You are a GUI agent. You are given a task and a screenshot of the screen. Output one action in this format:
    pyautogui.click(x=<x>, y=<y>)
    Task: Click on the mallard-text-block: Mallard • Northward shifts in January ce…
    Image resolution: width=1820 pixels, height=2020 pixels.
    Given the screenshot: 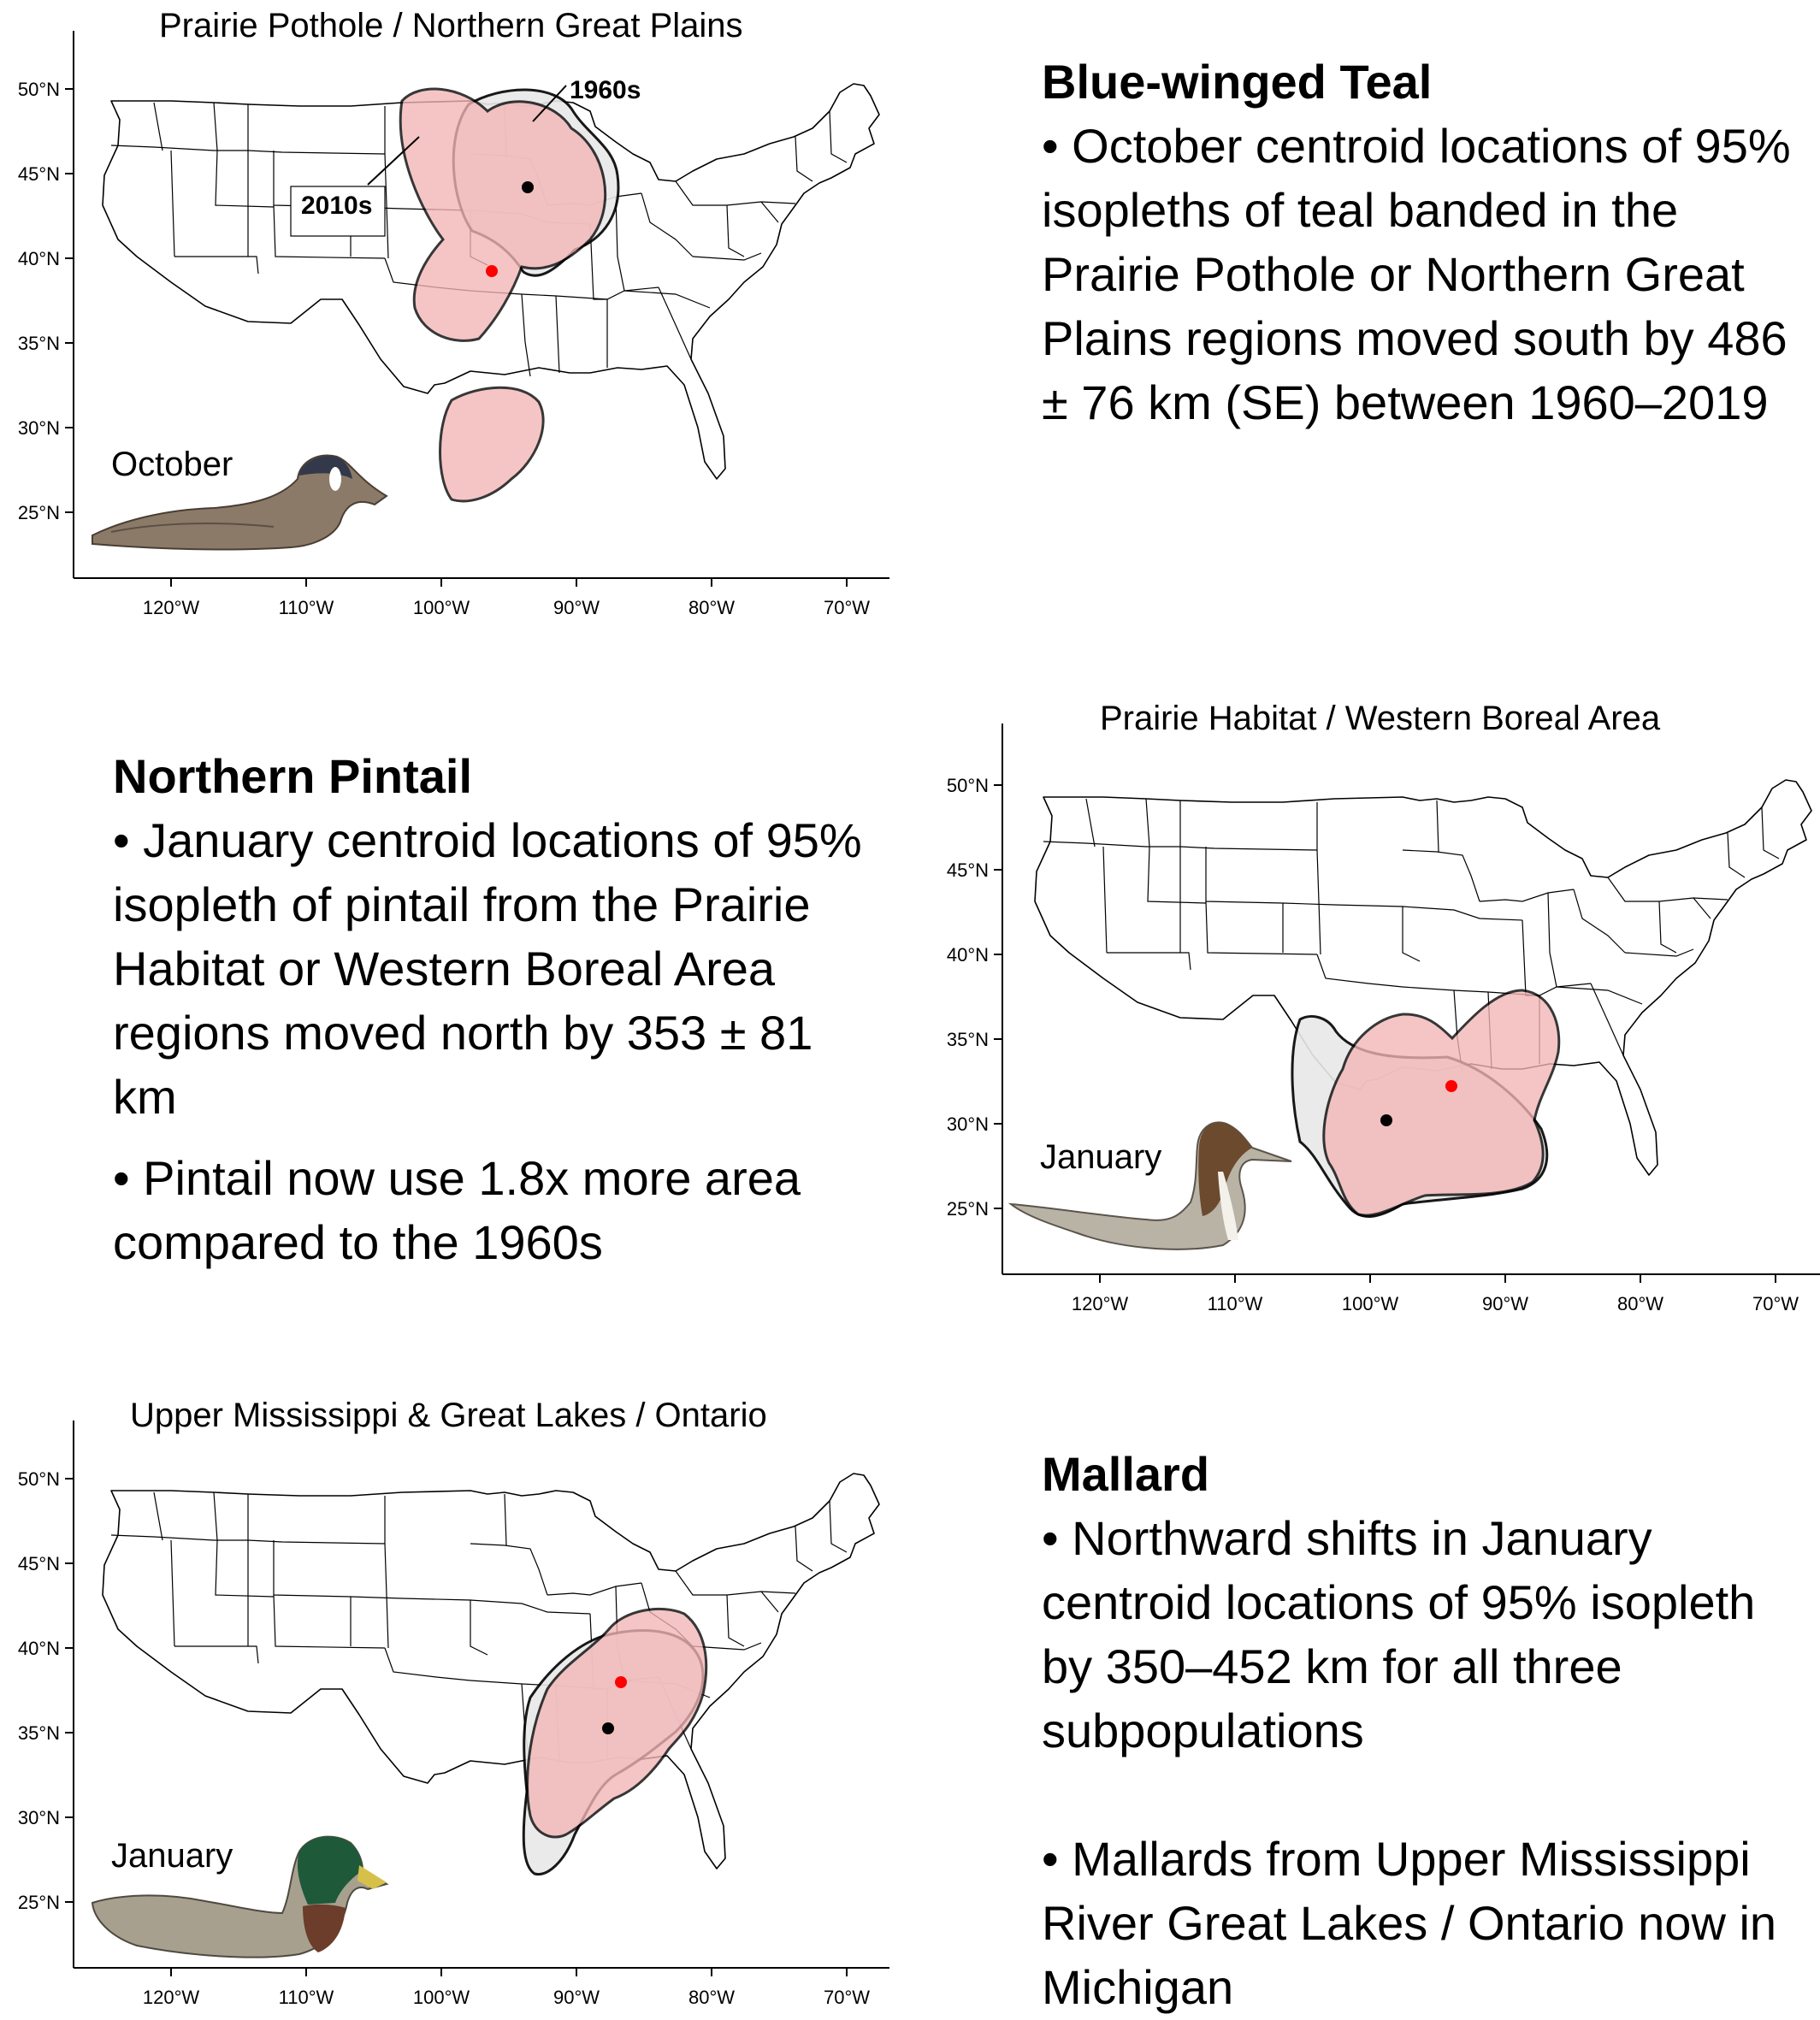 What is the action you would take?
    pyautogui.click(x=1422, y=1730)
    